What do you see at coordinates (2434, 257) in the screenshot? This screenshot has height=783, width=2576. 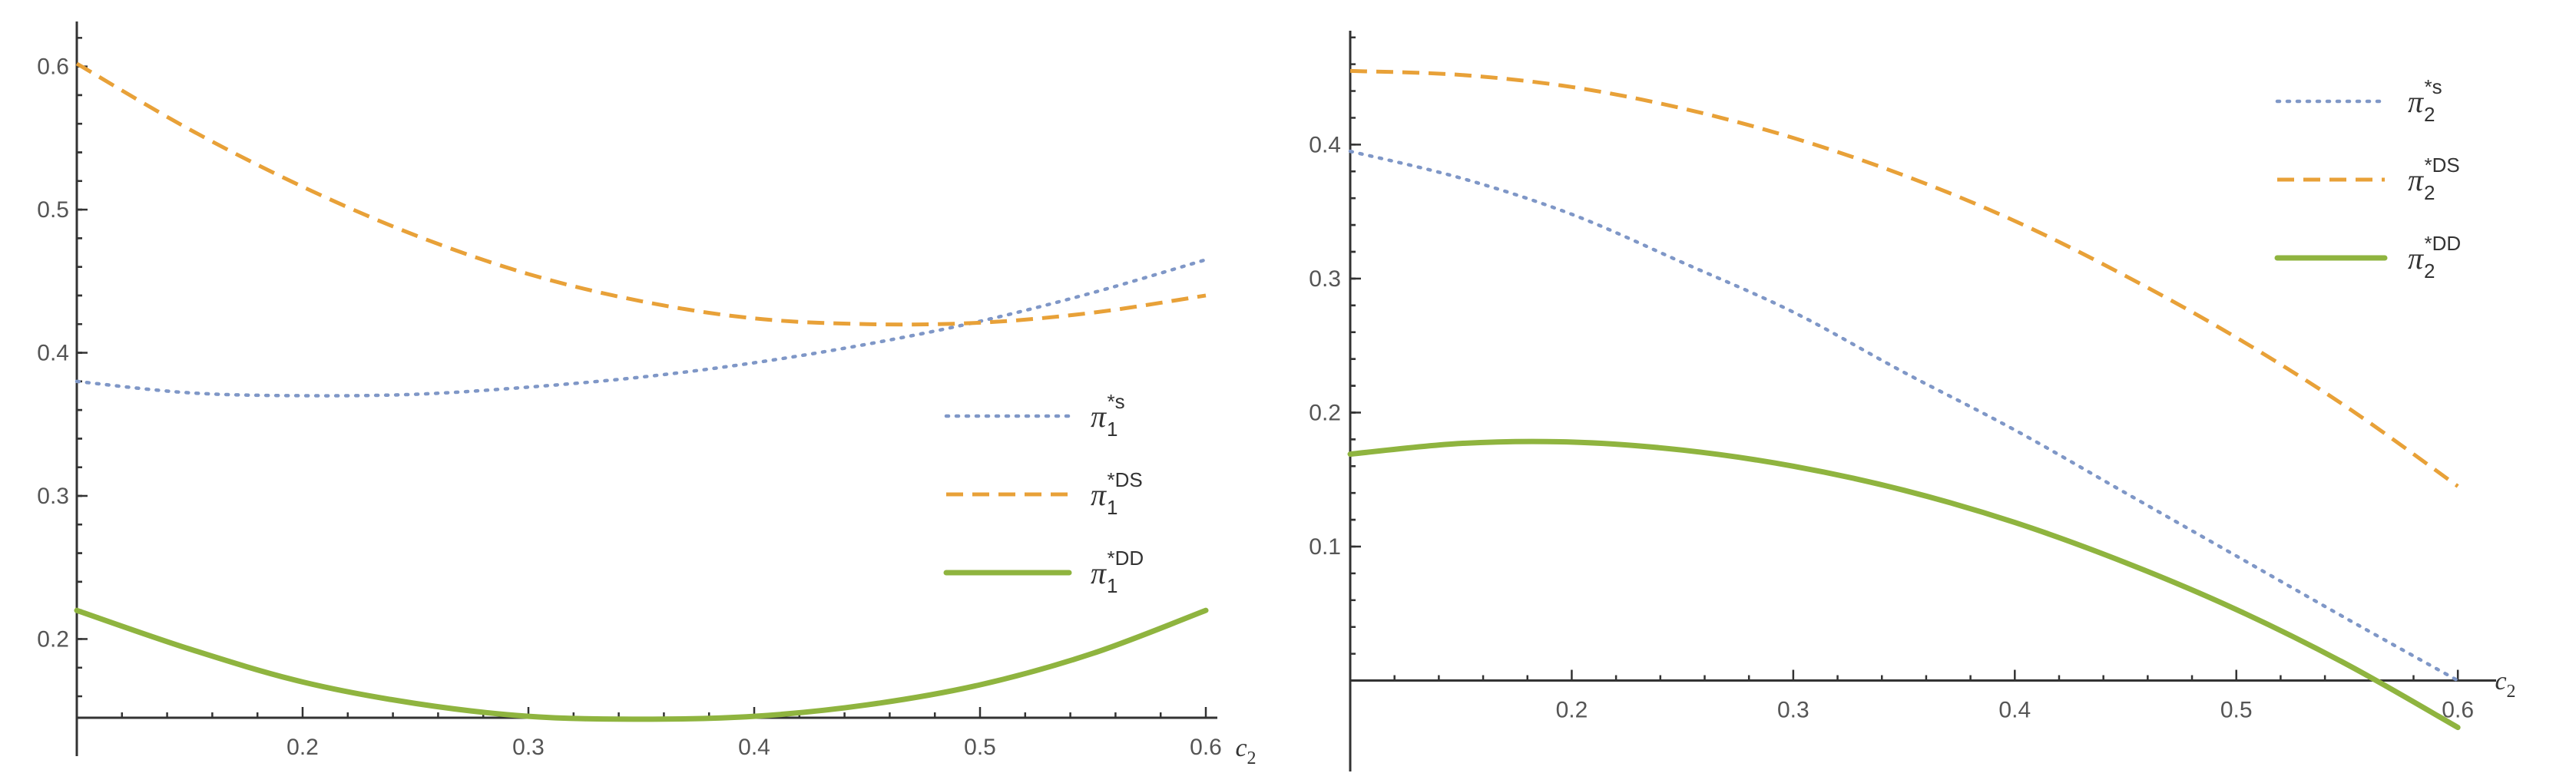 I see `legend-label-π2*DD: π2*DD` at bounding box center [2434, 257].